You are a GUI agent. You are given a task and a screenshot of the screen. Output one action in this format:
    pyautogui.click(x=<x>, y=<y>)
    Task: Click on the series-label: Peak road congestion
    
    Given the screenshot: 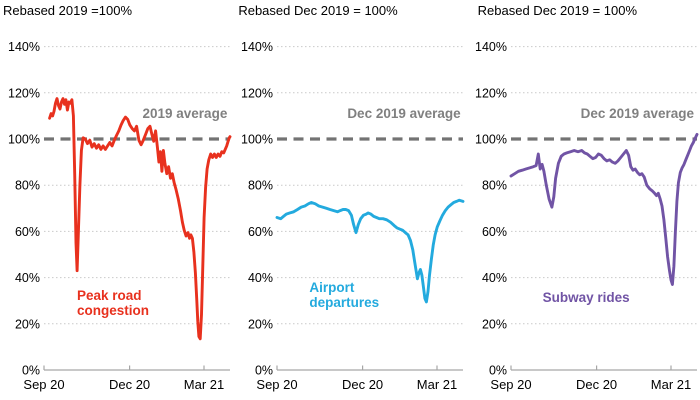 What is the action you would take?
    pyautogui.click(x=113, y=303)
    